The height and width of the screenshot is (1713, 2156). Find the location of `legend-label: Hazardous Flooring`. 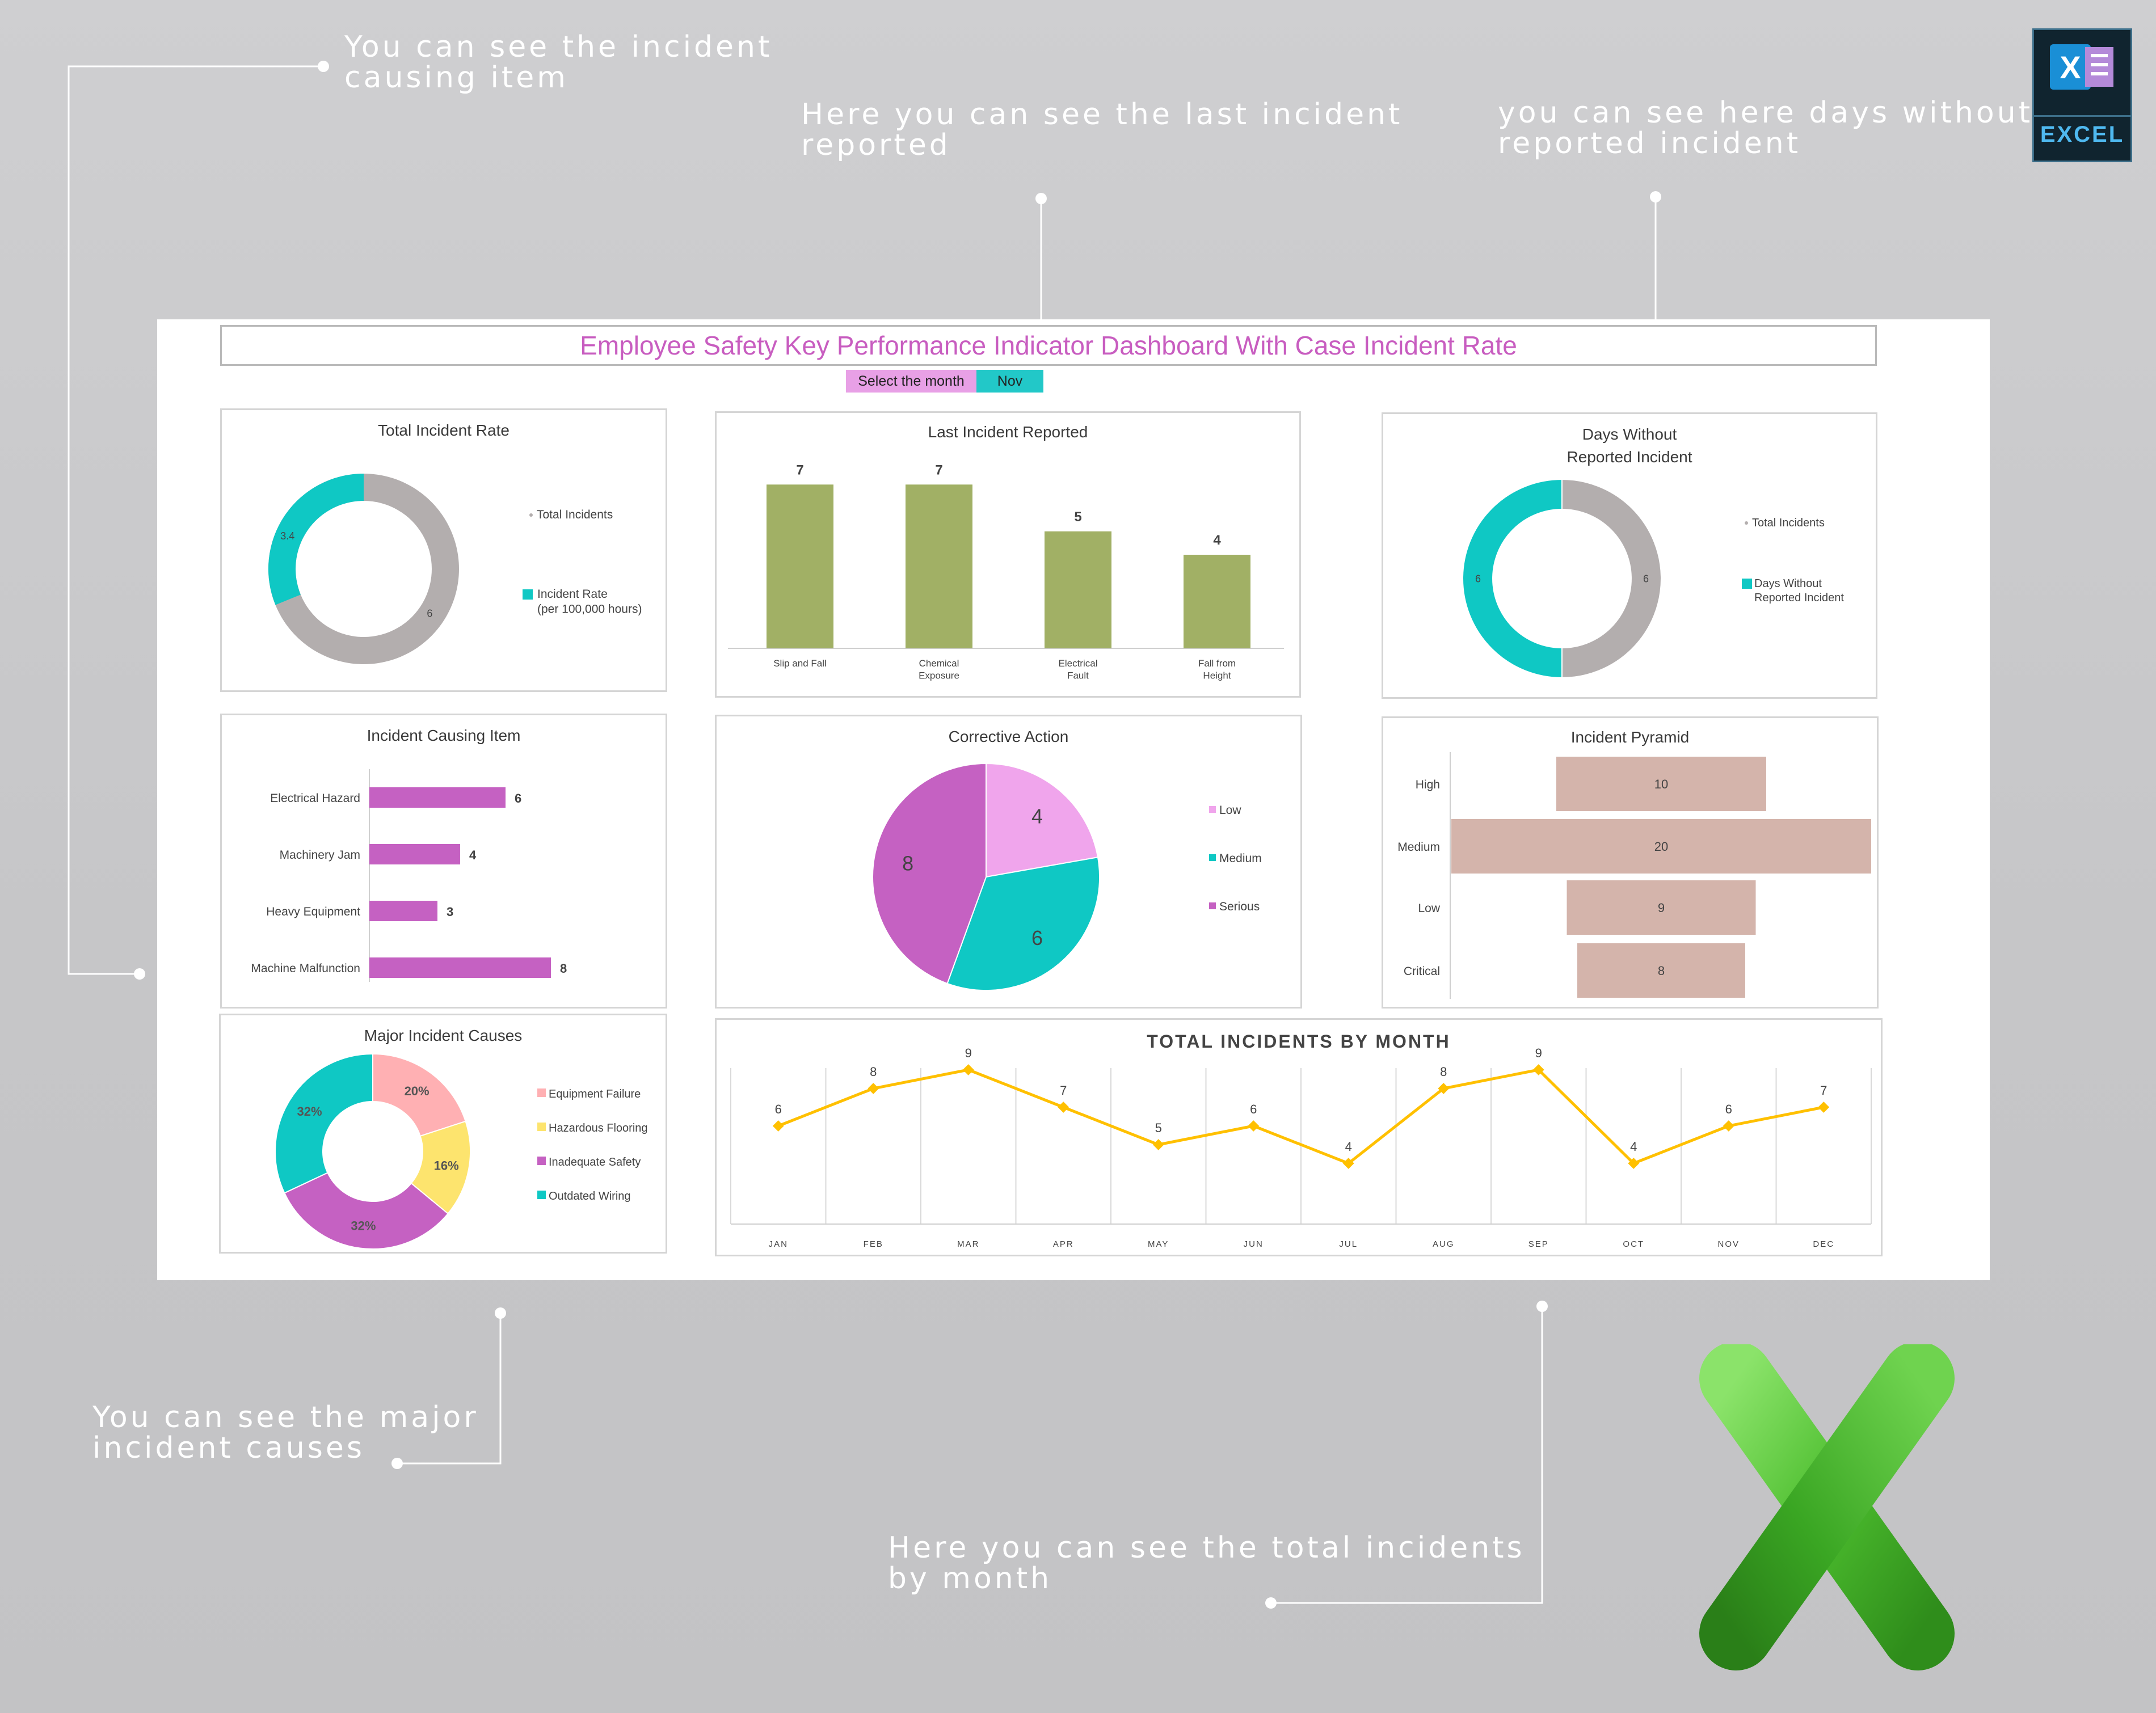

legend-label: Hazardous Flooring is located at coordinates (598, 1128).